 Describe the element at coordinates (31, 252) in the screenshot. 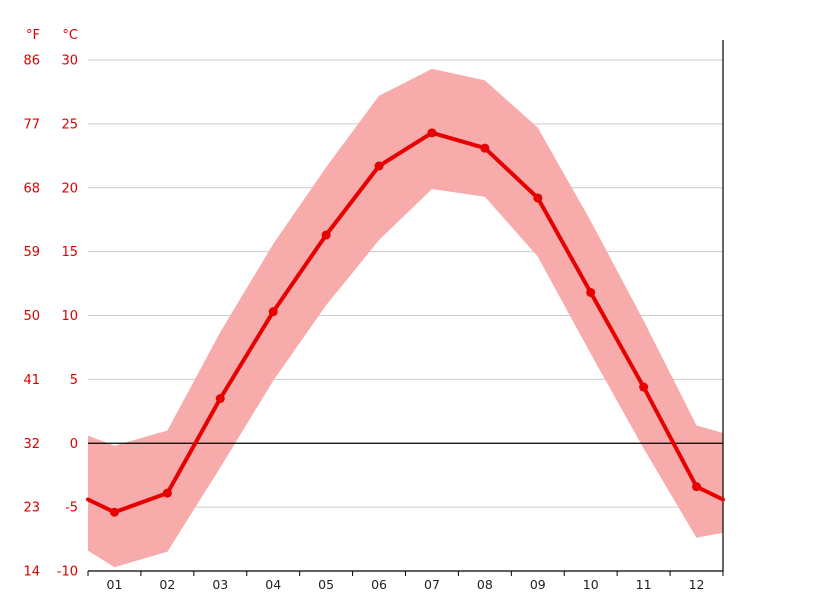

I see `y-tick-f-label: 59` at that location.